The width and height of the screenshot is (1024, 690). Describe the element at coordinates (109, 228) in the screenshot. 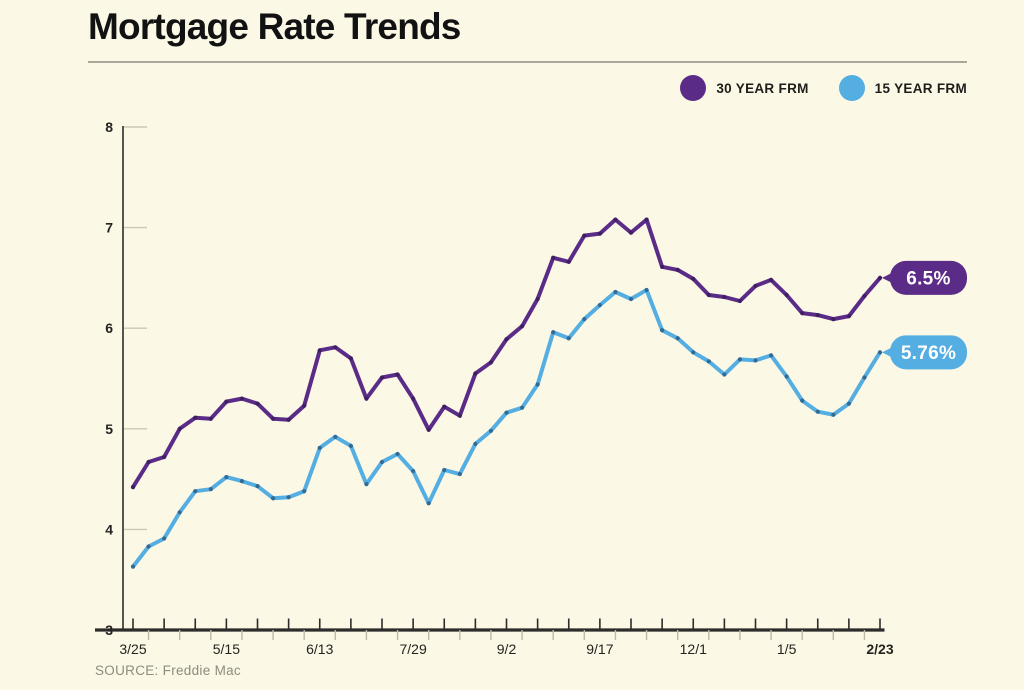

I see `svg-text: 7` at that location.